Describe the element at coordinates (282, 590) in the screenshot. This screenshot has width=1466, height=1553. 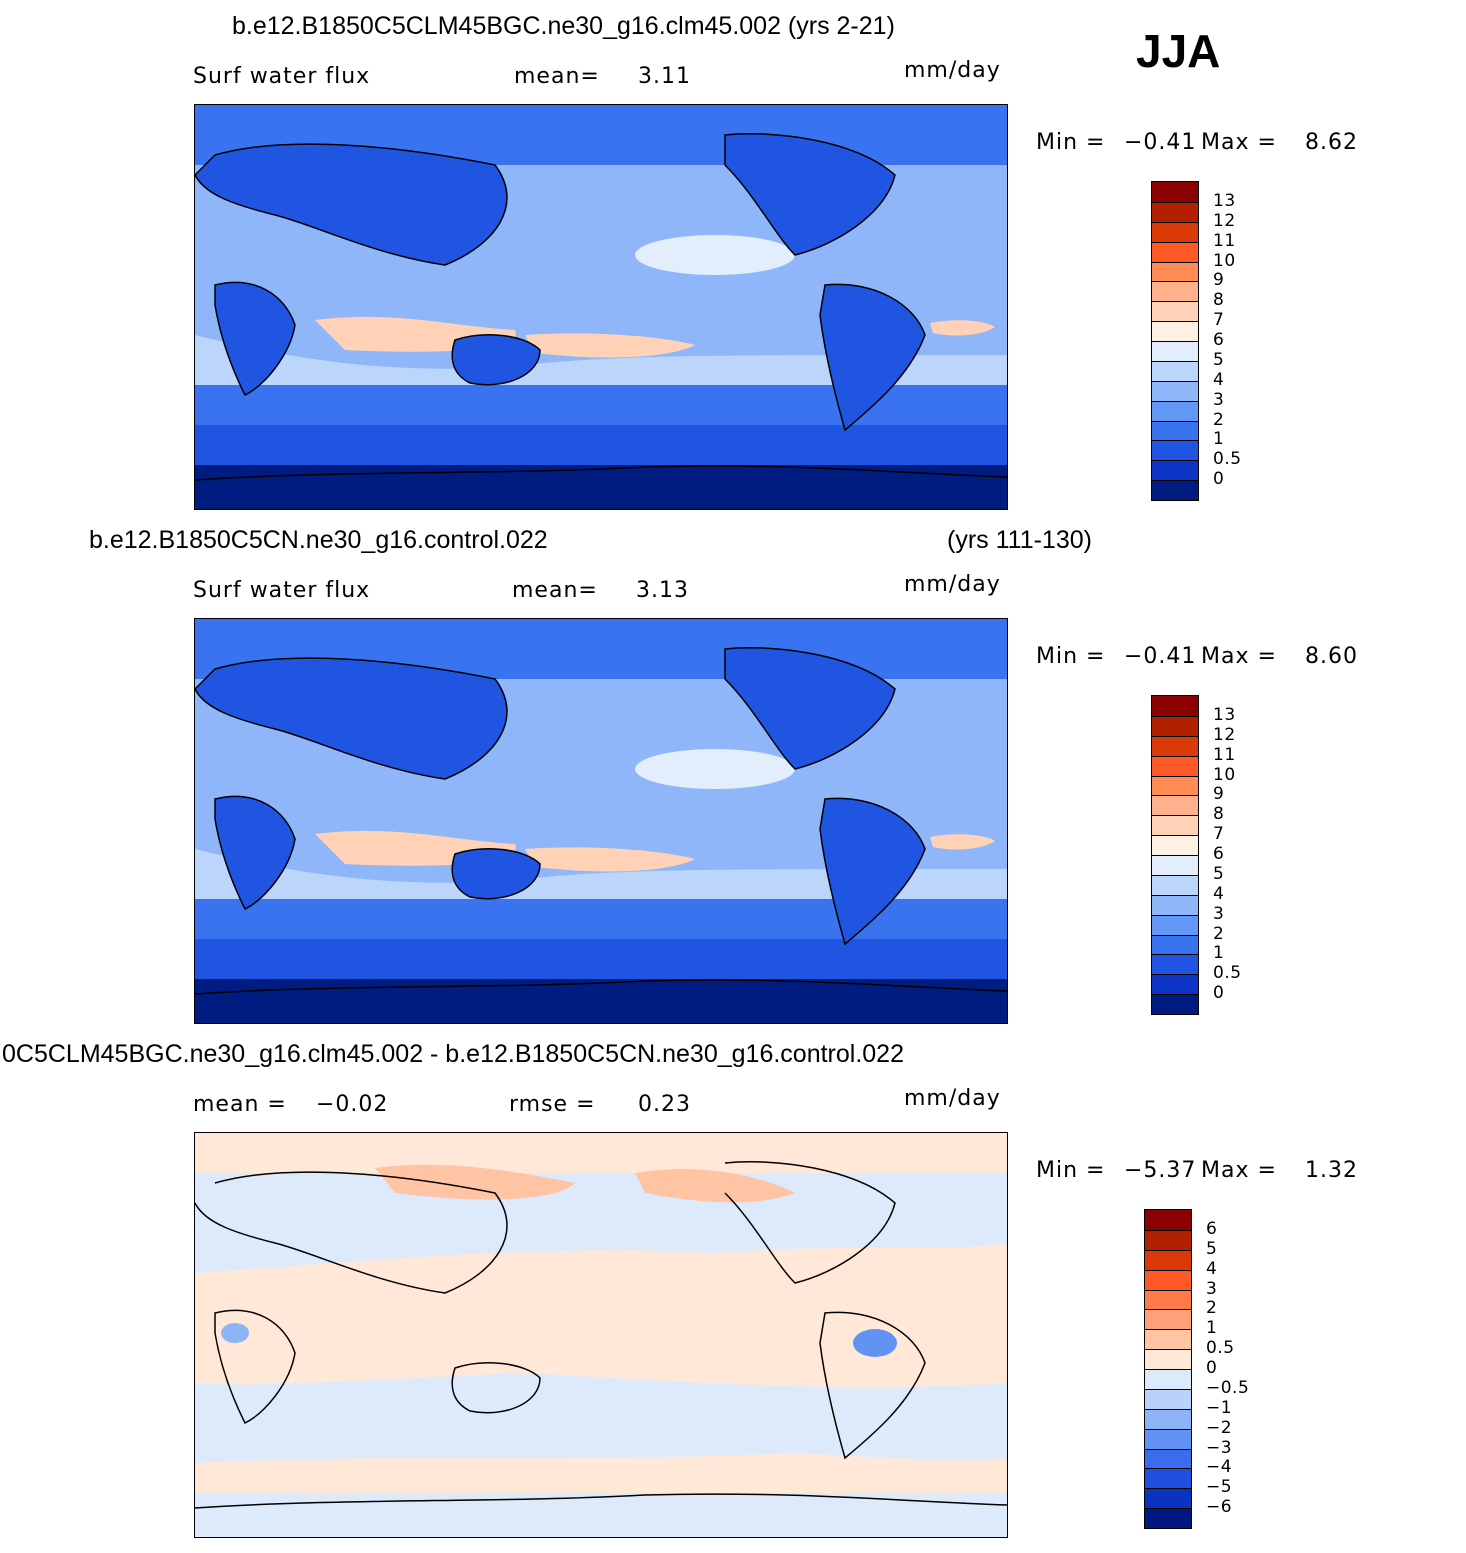
I see `variable-label-middle: Surf water flux` at that location.